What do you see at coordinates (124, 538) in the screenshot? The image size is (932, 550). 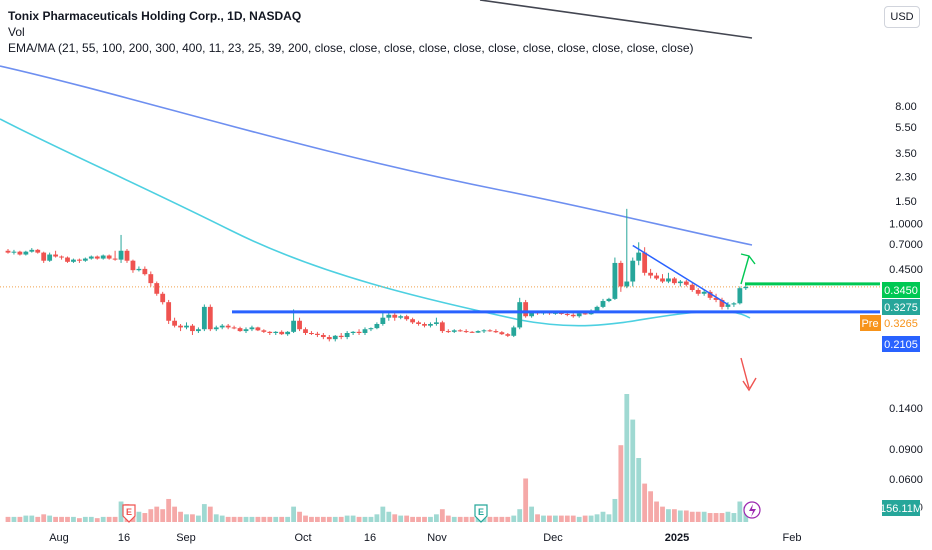 I see `x-tick-label: 16` at bounding box center [124, 538].